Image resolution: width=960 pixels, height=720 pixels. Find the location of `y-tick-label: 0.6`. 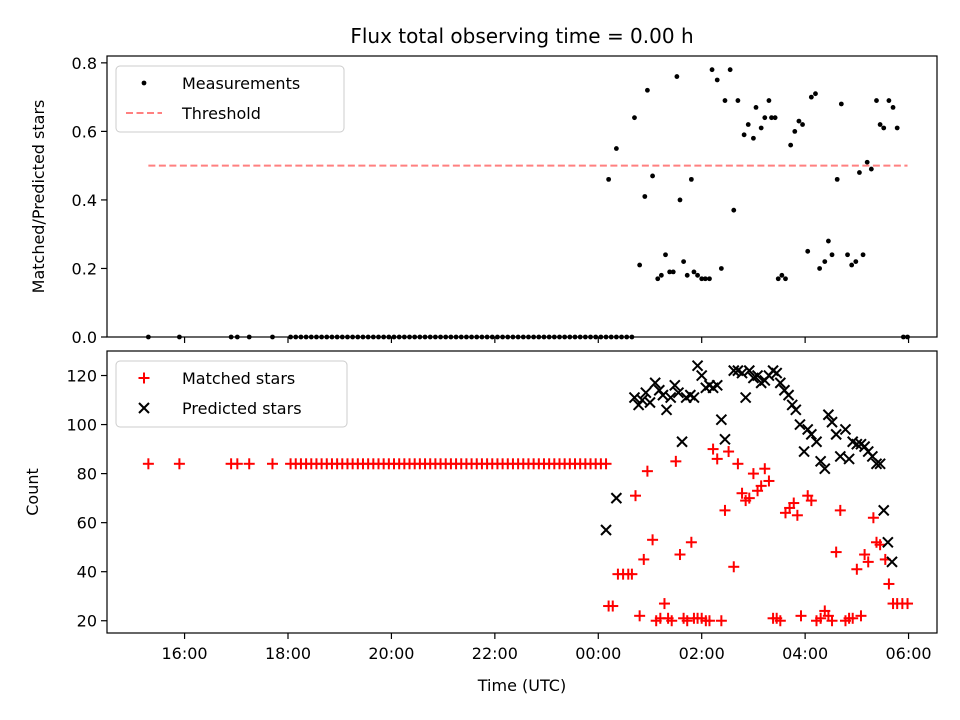

y-tick-label: 0.6 is located at coordinates (84, 131).